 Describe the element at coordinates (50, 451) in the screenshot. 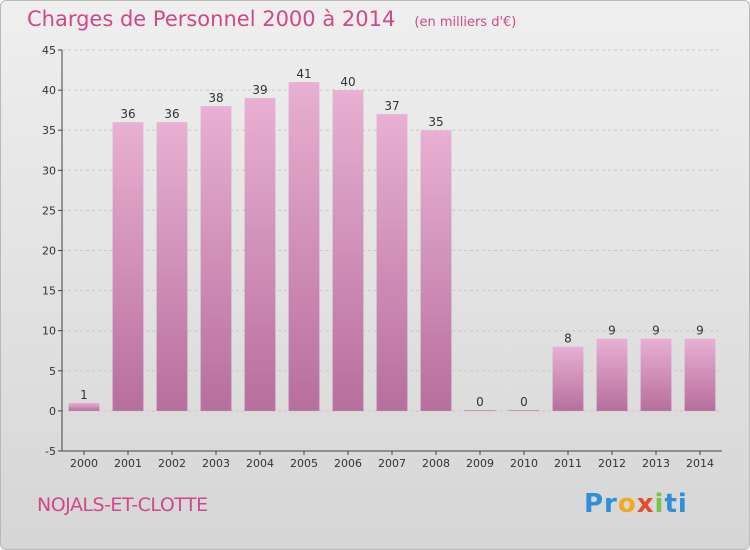

I see `y-tick-label: -5` at that location.